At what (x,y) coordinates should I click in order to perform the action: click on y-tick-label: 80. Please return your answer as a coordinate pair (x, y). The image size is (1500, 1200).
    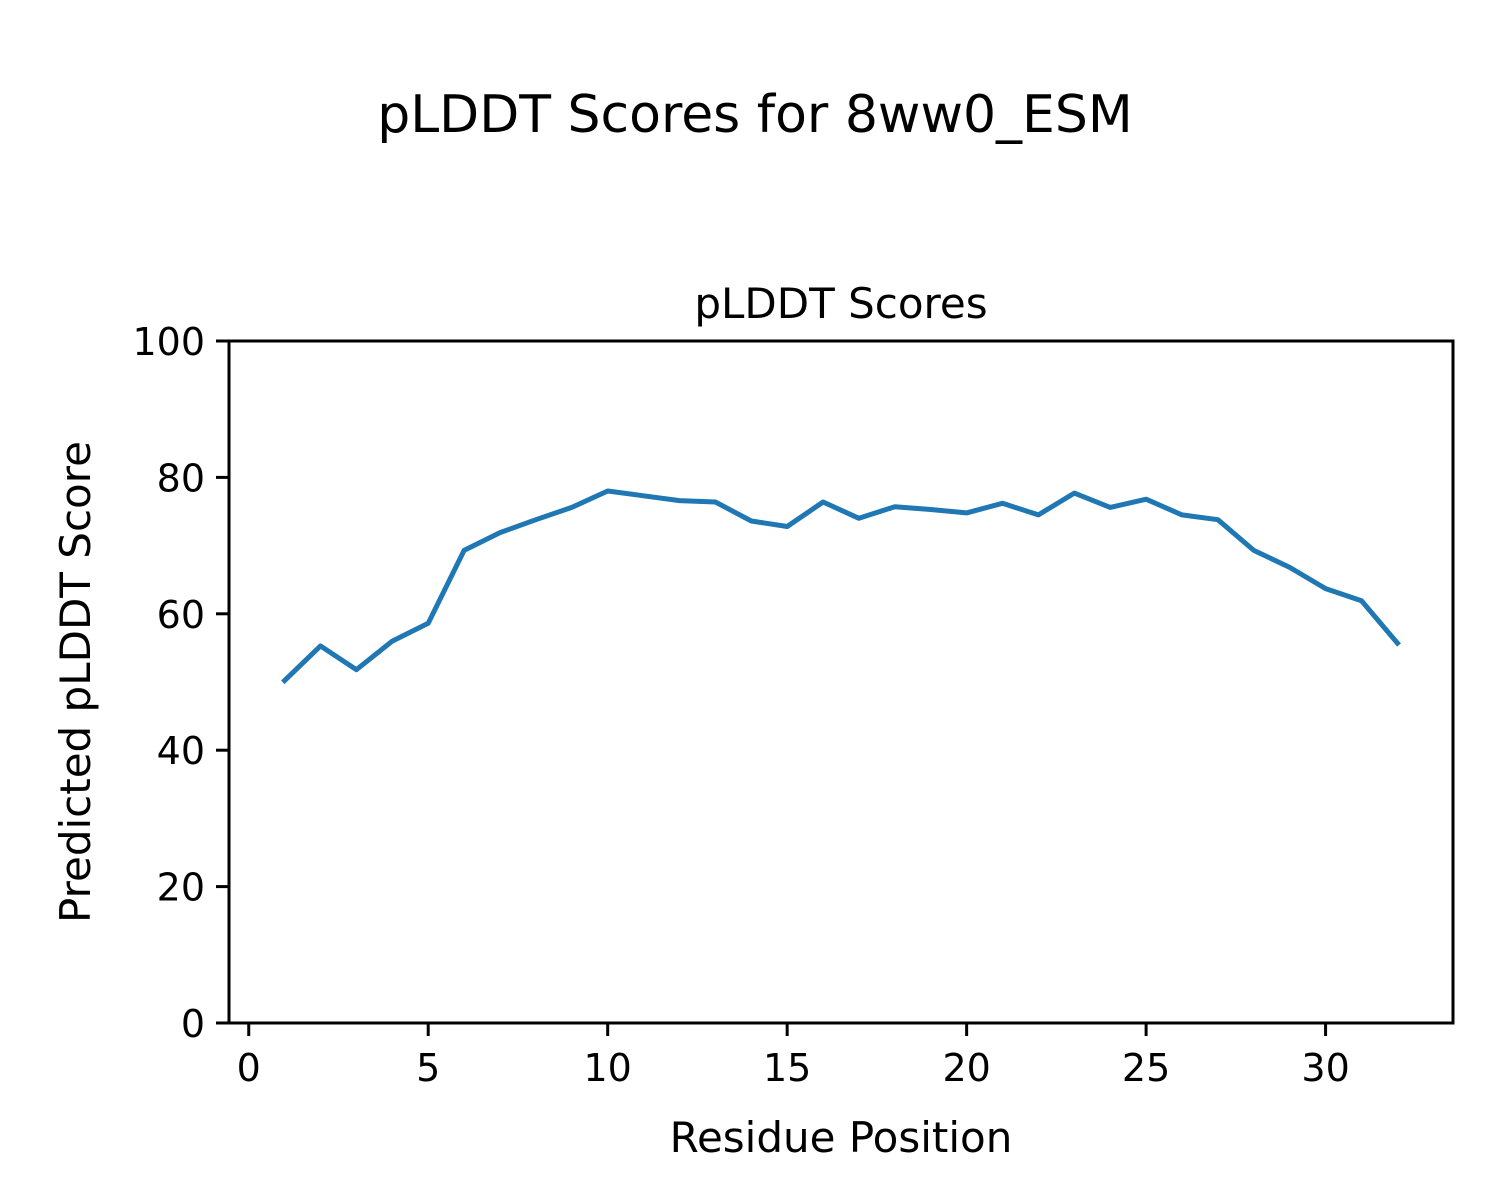
    Looking at the image, I should click on (181, 478).